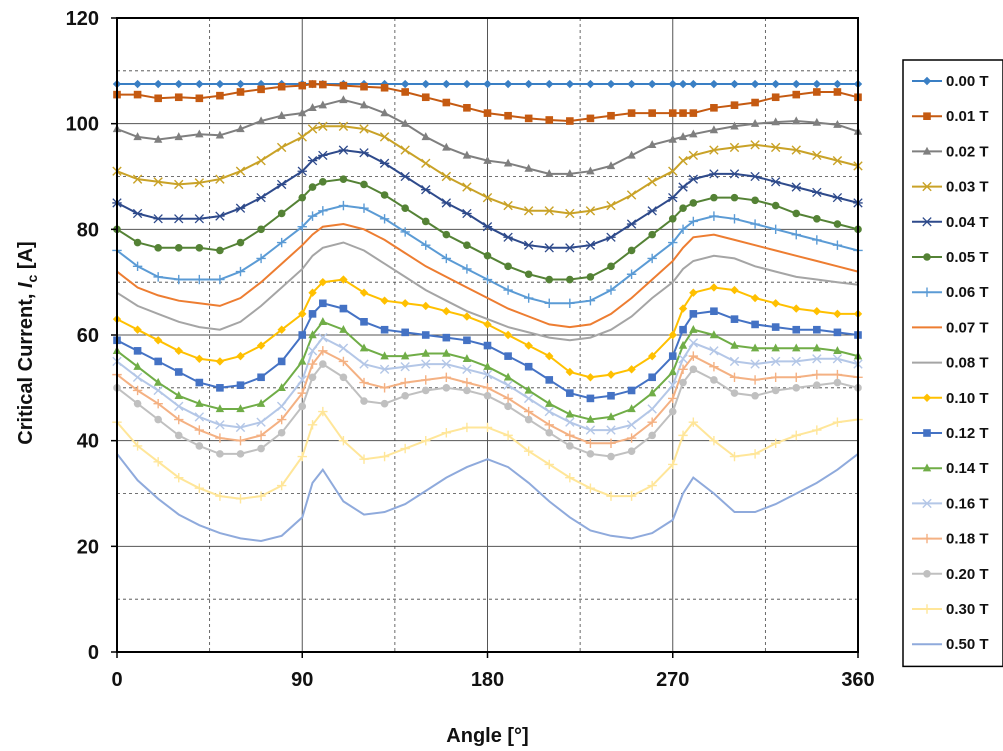 The height and width of the screenshot is (751, 1003). I want to click on legend-entry: 0.02 T, so click(950, 151).